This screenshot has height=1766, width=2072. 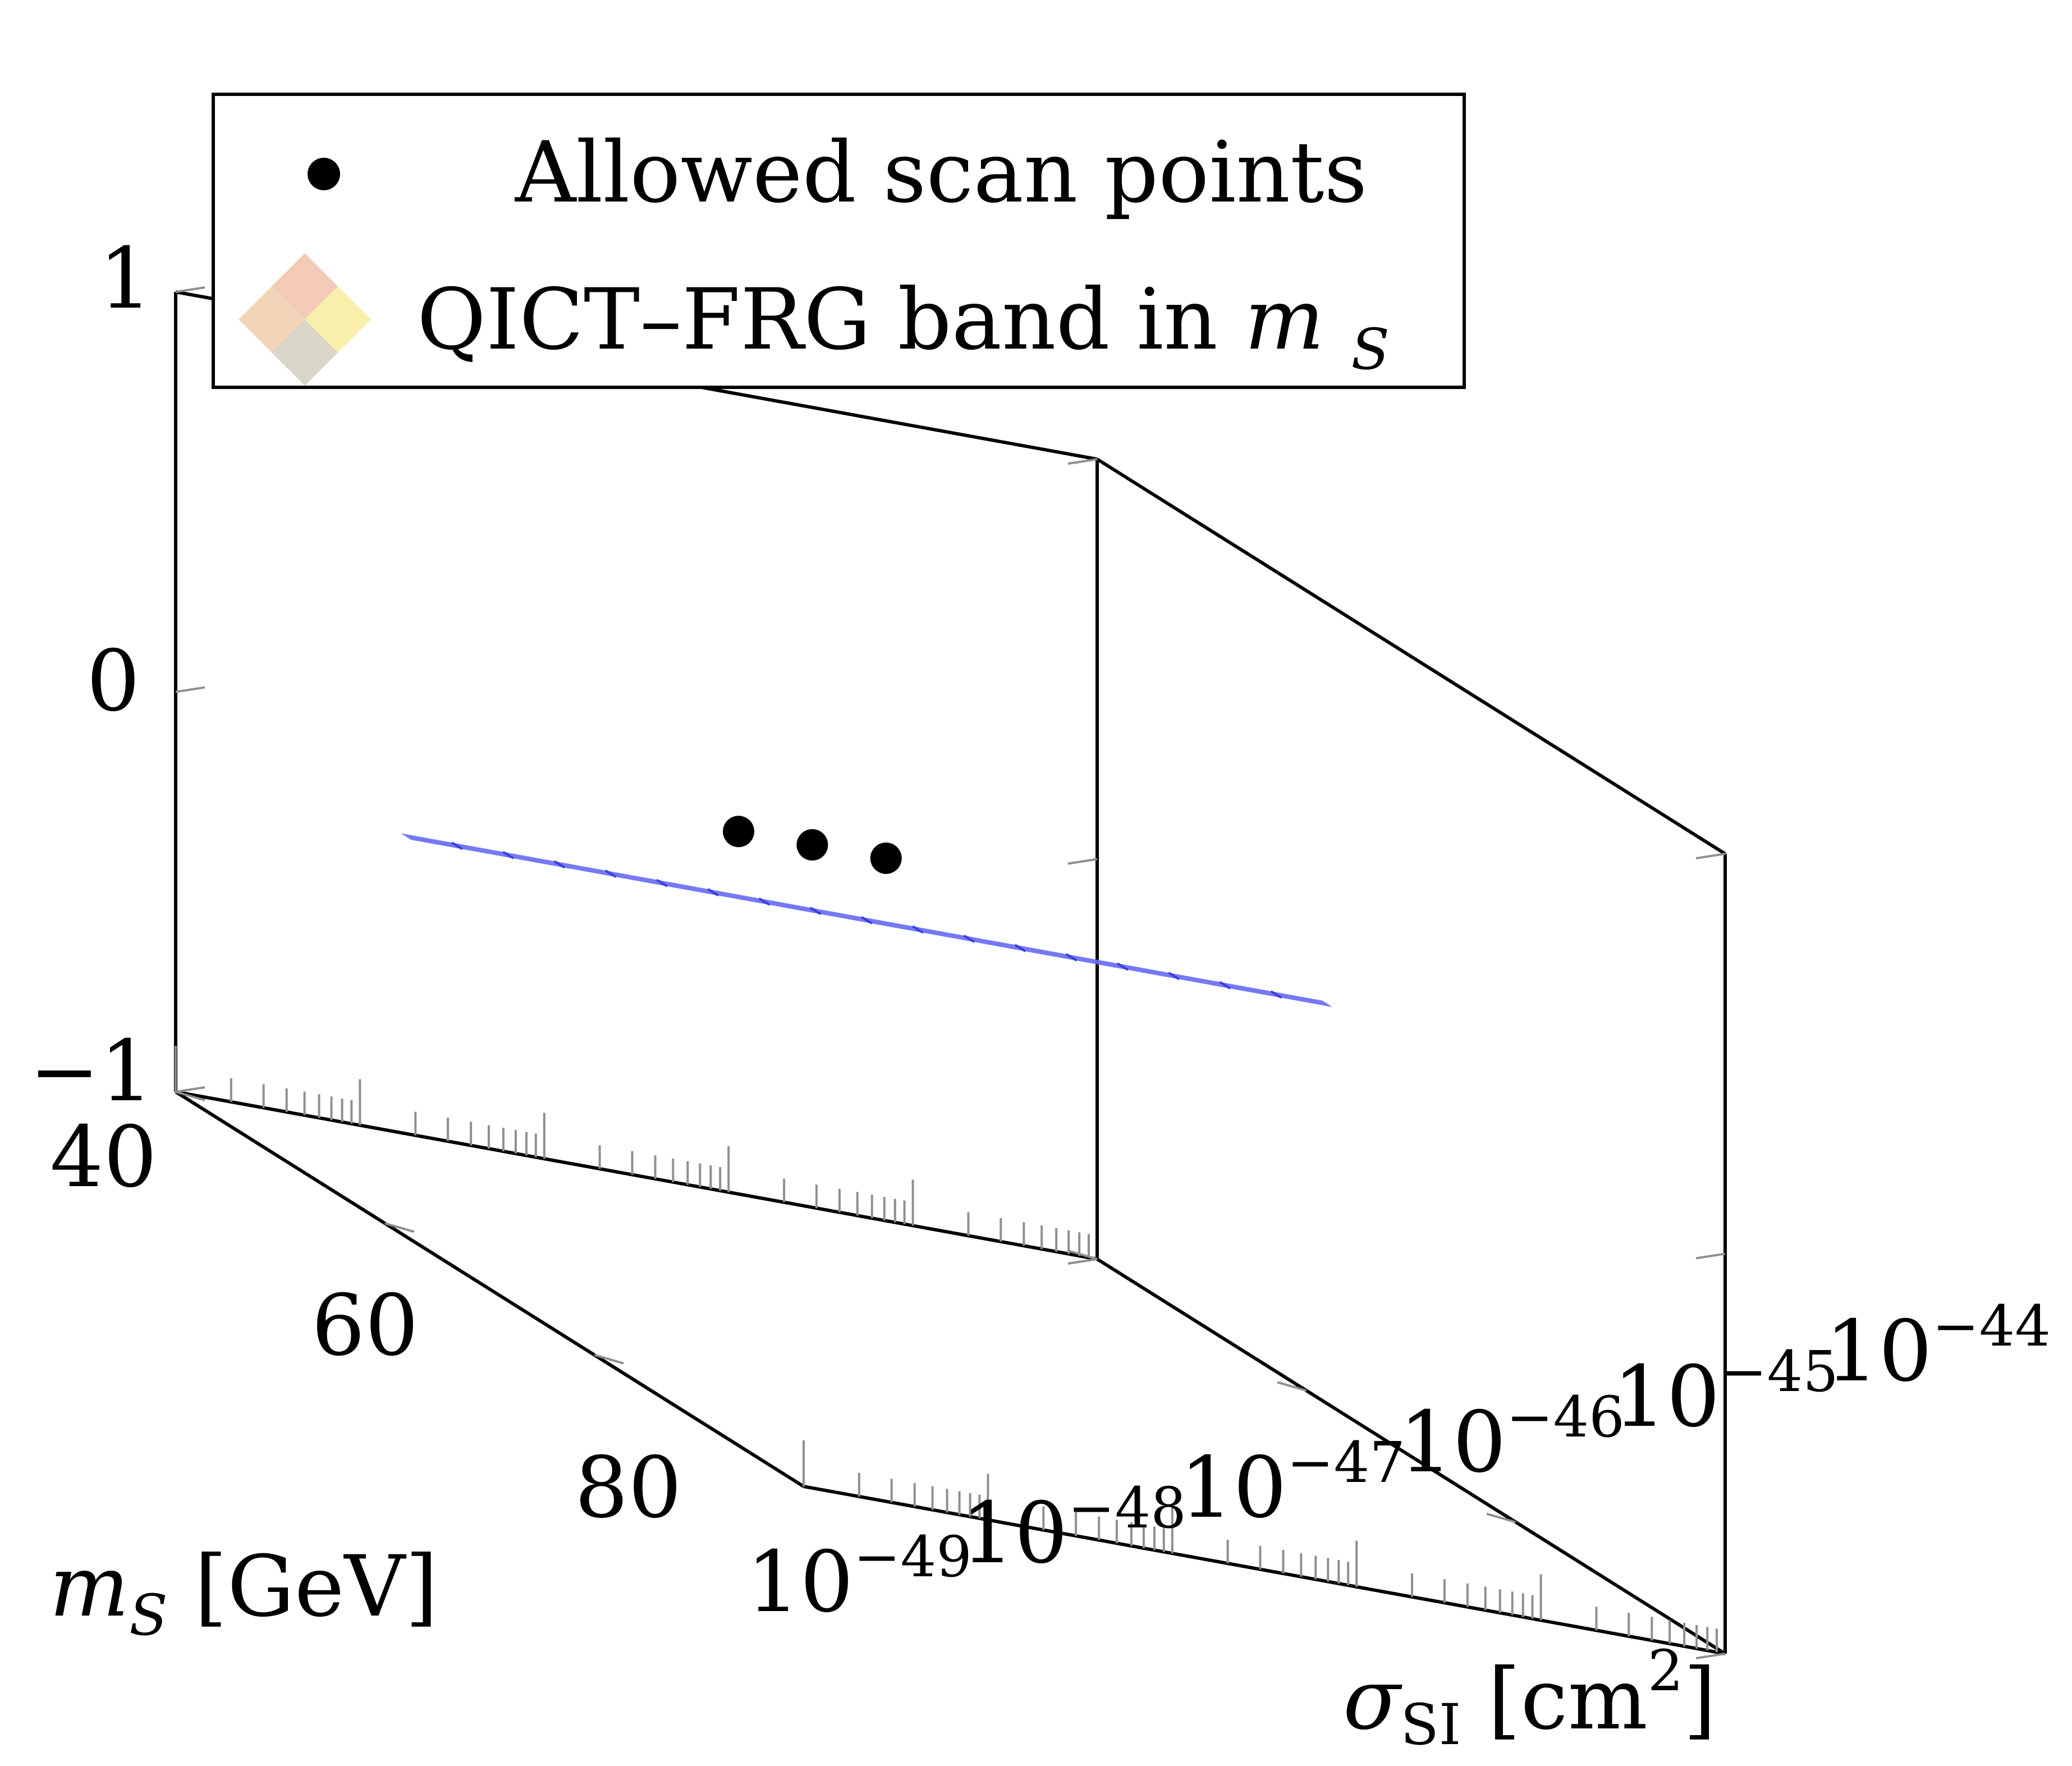 I want to click on x-tick-label: 10−46, so click(x=1512, y=1438).